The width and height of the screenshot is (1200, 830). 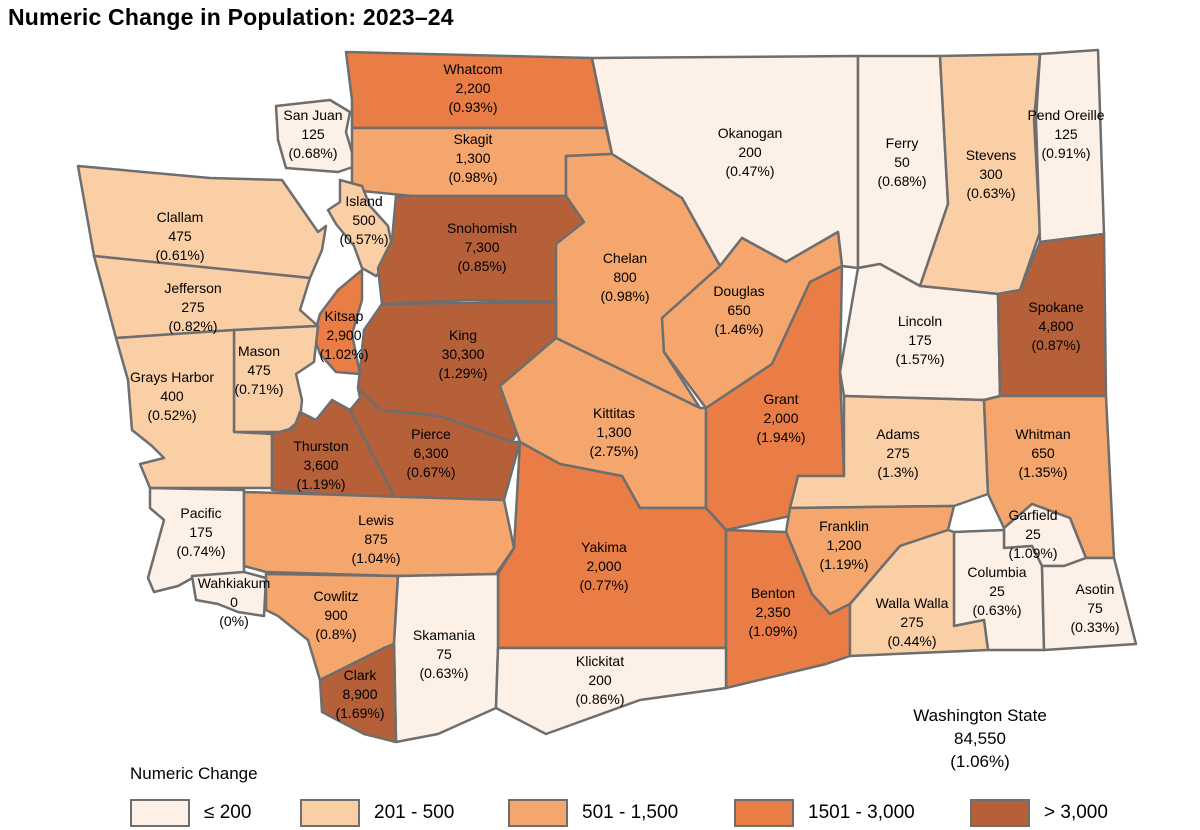 What do you see at coordinates (320, 484) in the screenshot?
I see `county-pct: (1.19%)` at bounding box center [320, 484].